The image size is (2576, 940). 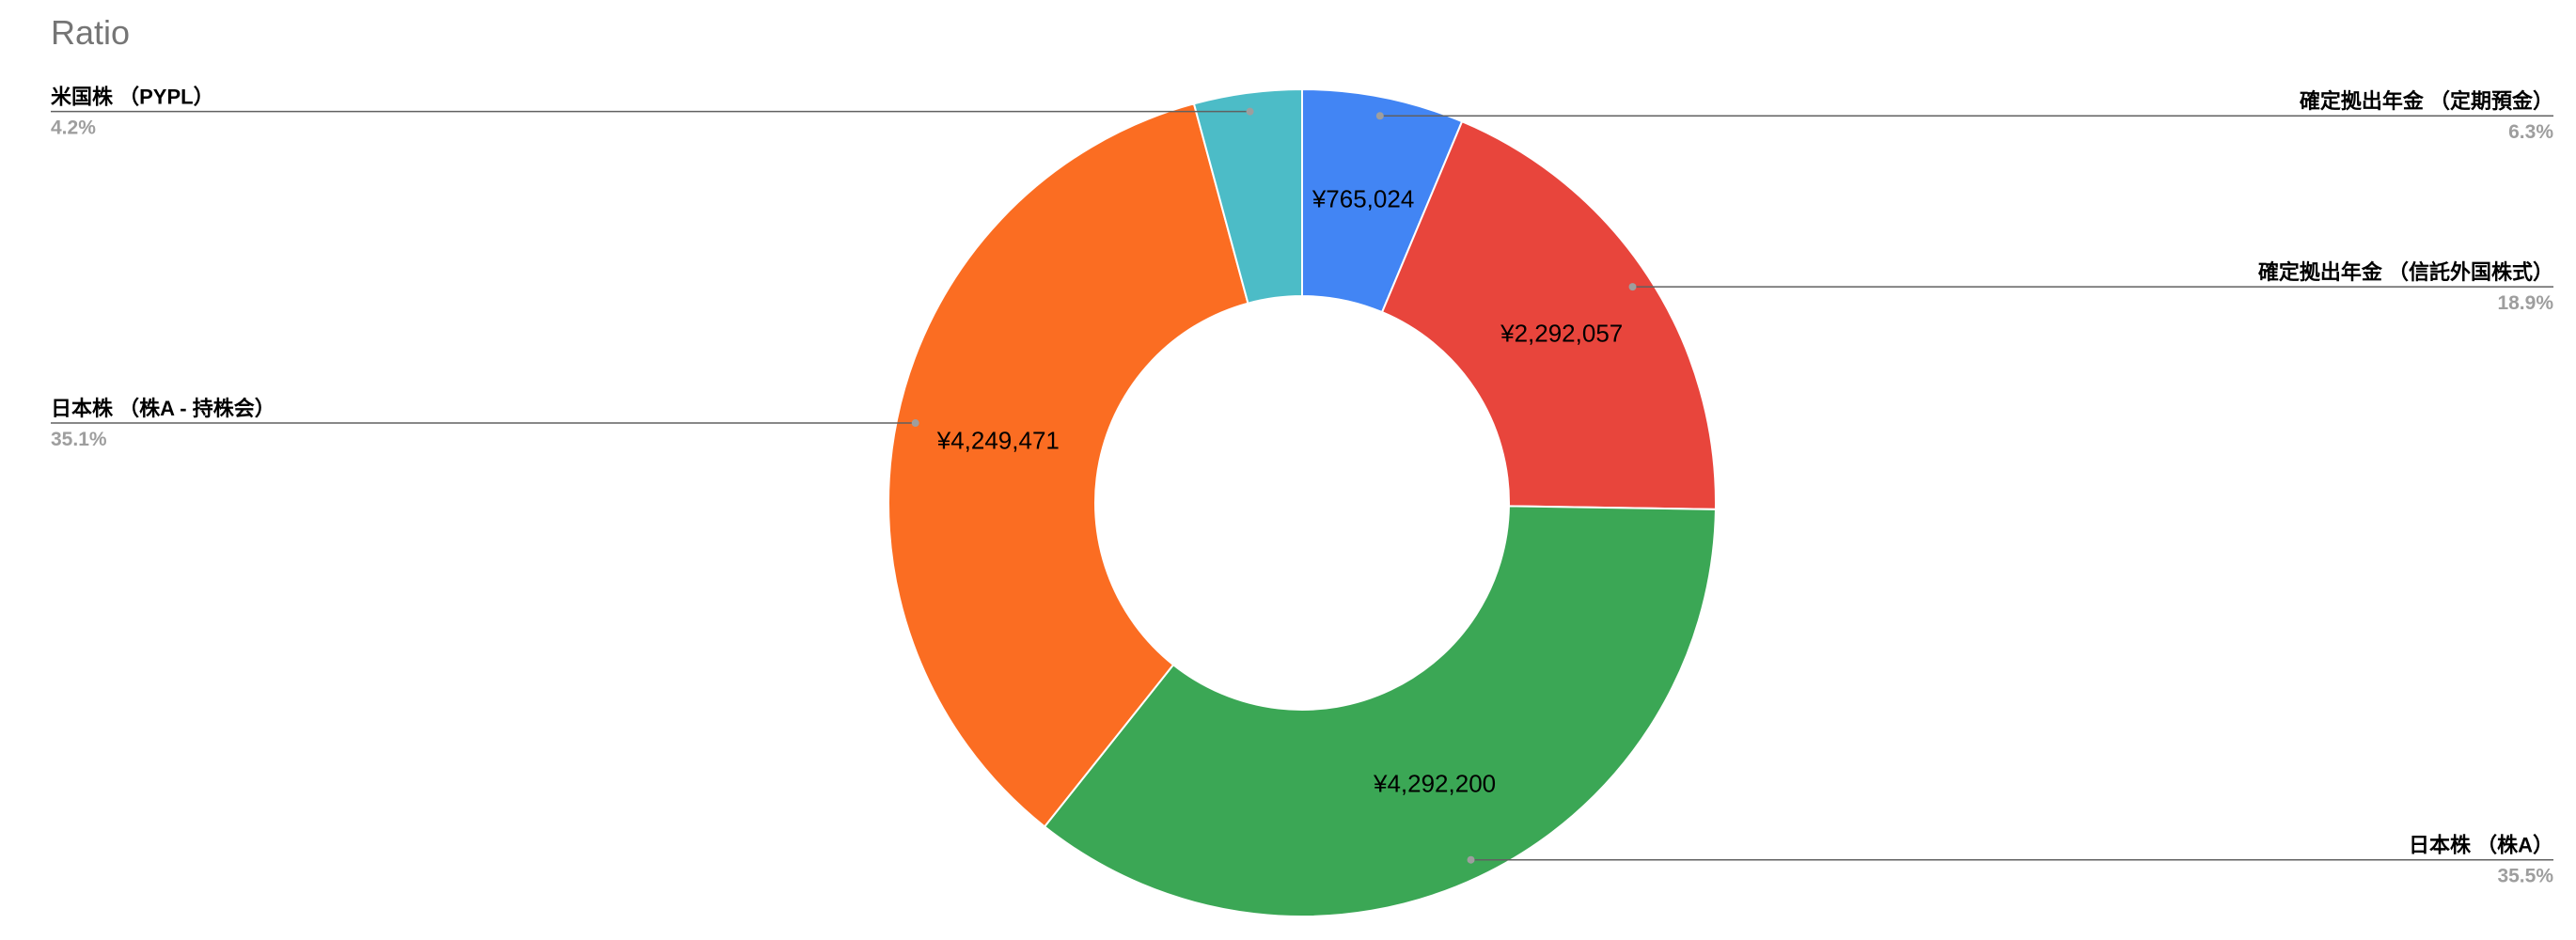 What do you see at coordinates (1363, 198) in the screenshot?
I see `value-label-0: ¥765,024` at bounding box center [1363, 198].